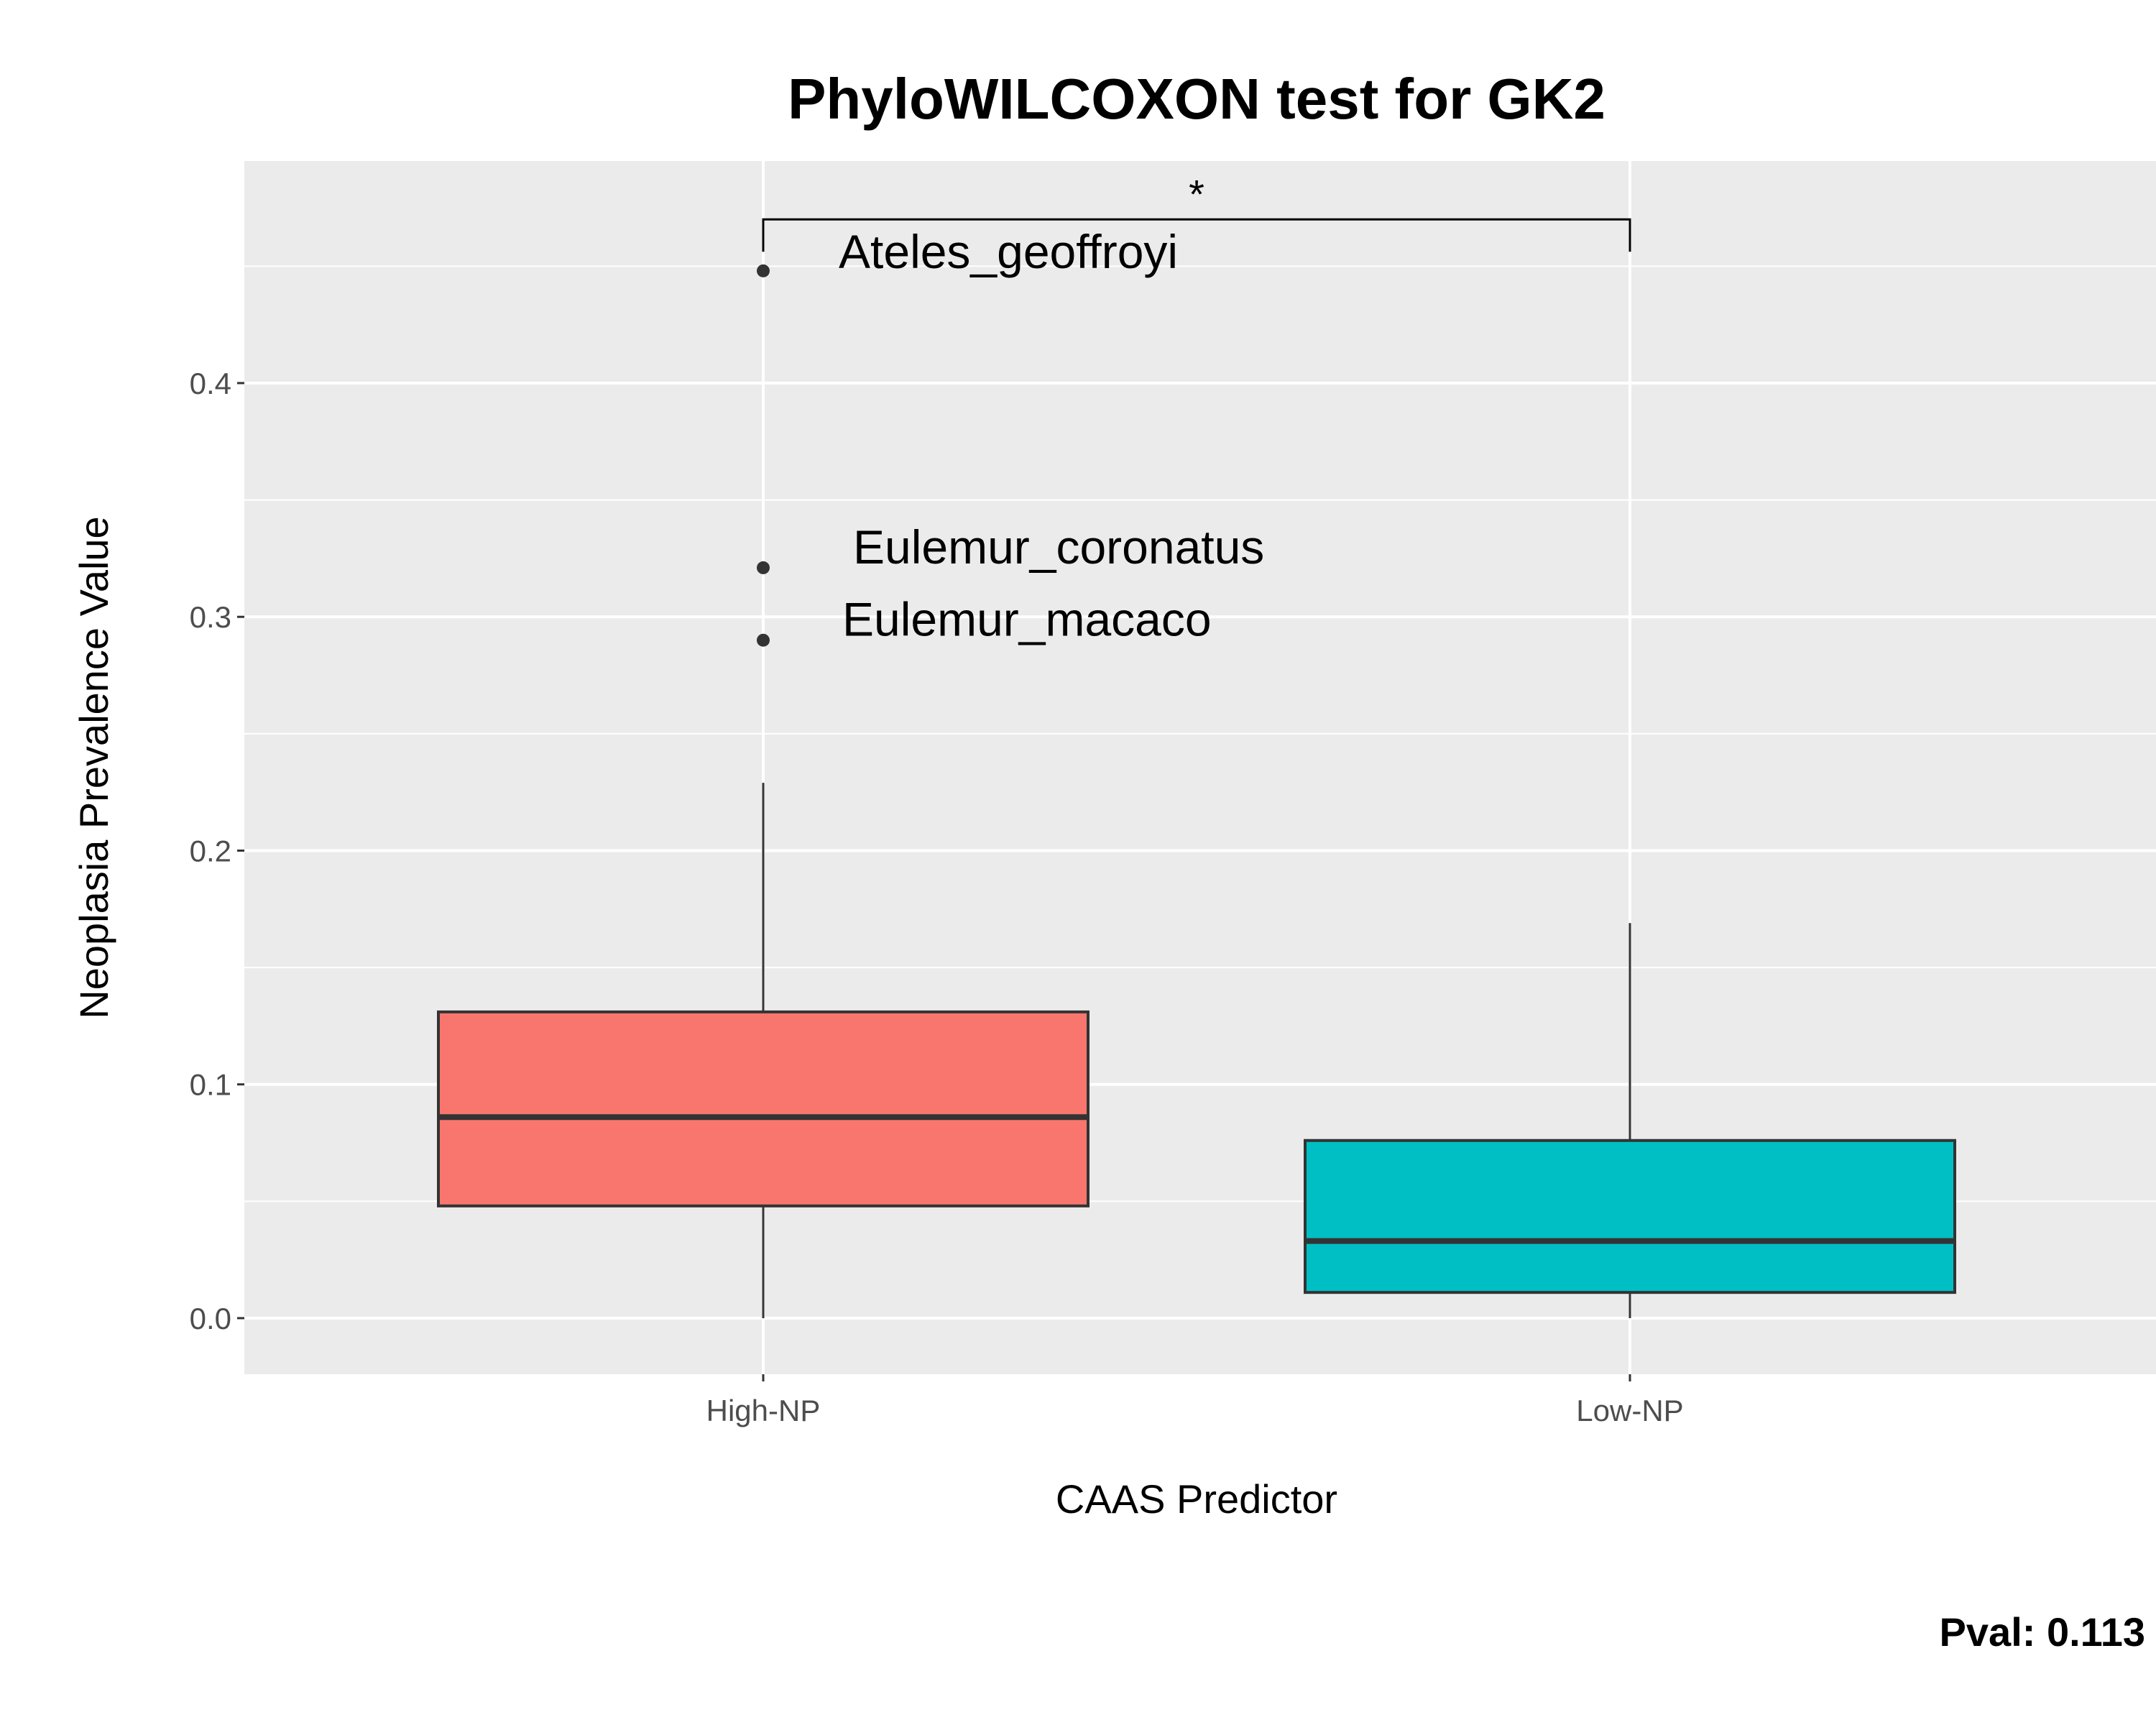  Describe the element at coordinates (1630, 1410) in the screenshot. I see `x-tick-label: Low-NP` at that location.